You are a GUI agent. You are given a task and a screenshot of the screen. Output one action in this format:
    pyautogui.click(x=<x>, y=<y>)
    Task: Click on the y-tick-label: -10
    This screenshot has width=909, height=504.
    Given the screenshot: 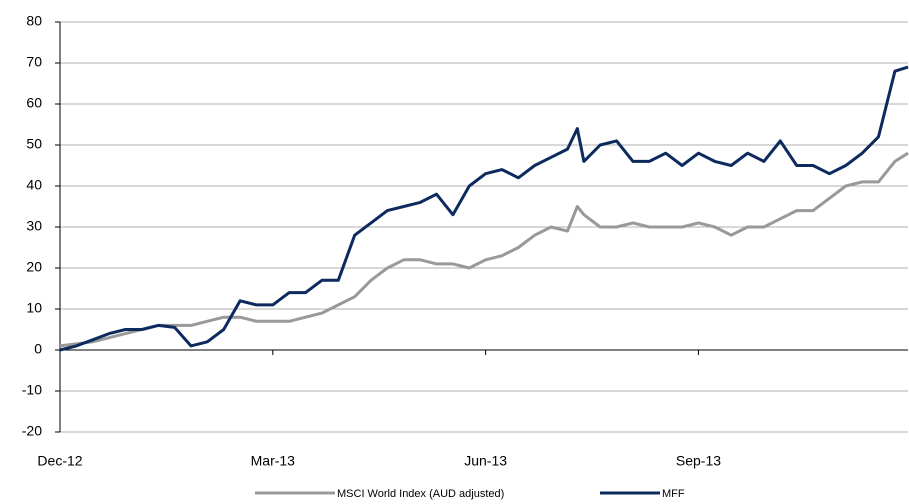 What is the action you would take?
    pyautogui.click(x=32, y=390)
    